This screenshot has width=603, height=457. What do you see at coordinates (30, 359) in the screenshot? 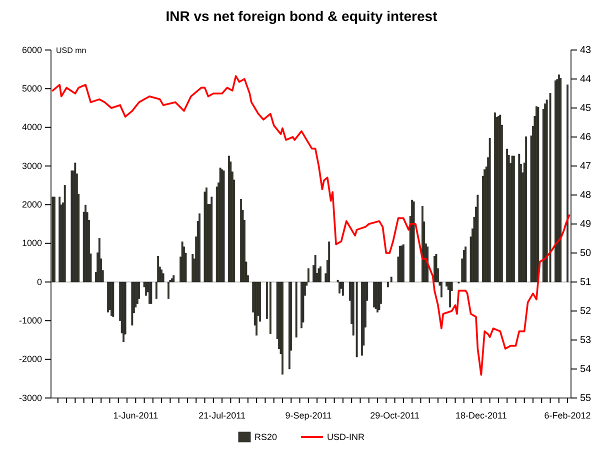
I see `y-tick-label: -2000` at bounding box center [30, 359].